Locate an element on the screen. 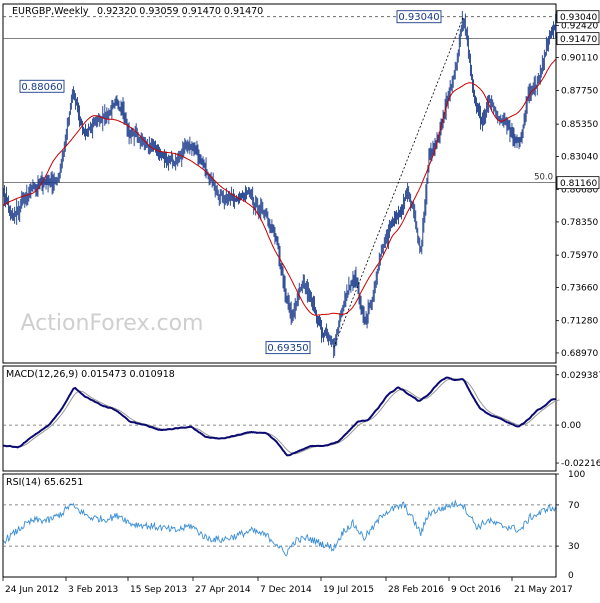  price-y-tick-label: 0.83040 is located at coordinates (579, 157).